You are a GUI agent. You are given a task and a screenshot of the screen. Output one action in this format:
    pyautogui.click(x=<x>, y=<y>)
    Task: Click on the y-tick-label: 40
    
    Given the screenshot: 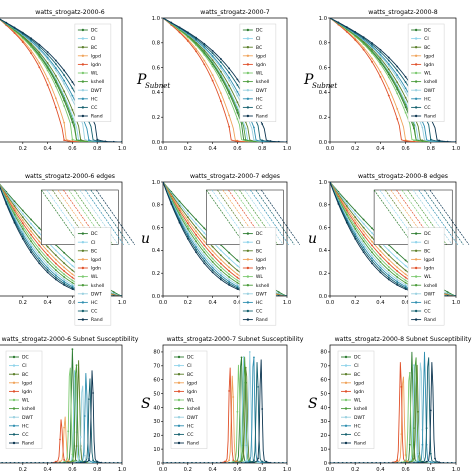 What is the action you would take?
    pyautogui.click(x=323, y=408)
    